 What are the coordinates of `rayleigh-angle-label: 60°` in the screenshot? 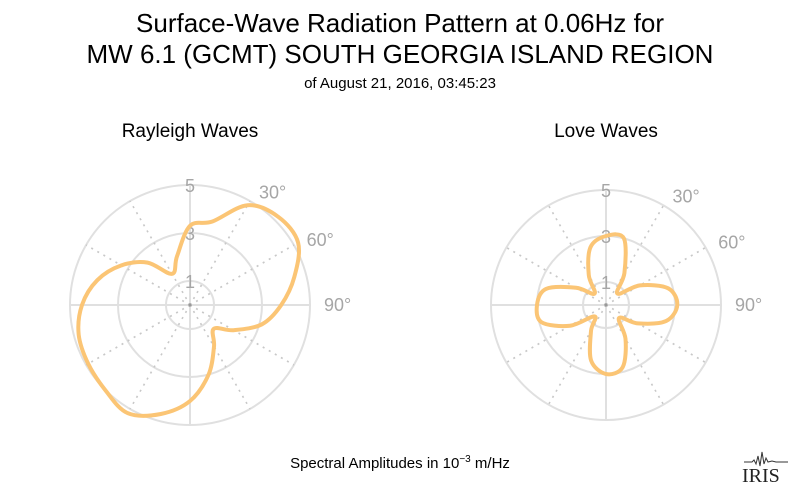 It's located at (320, 240).